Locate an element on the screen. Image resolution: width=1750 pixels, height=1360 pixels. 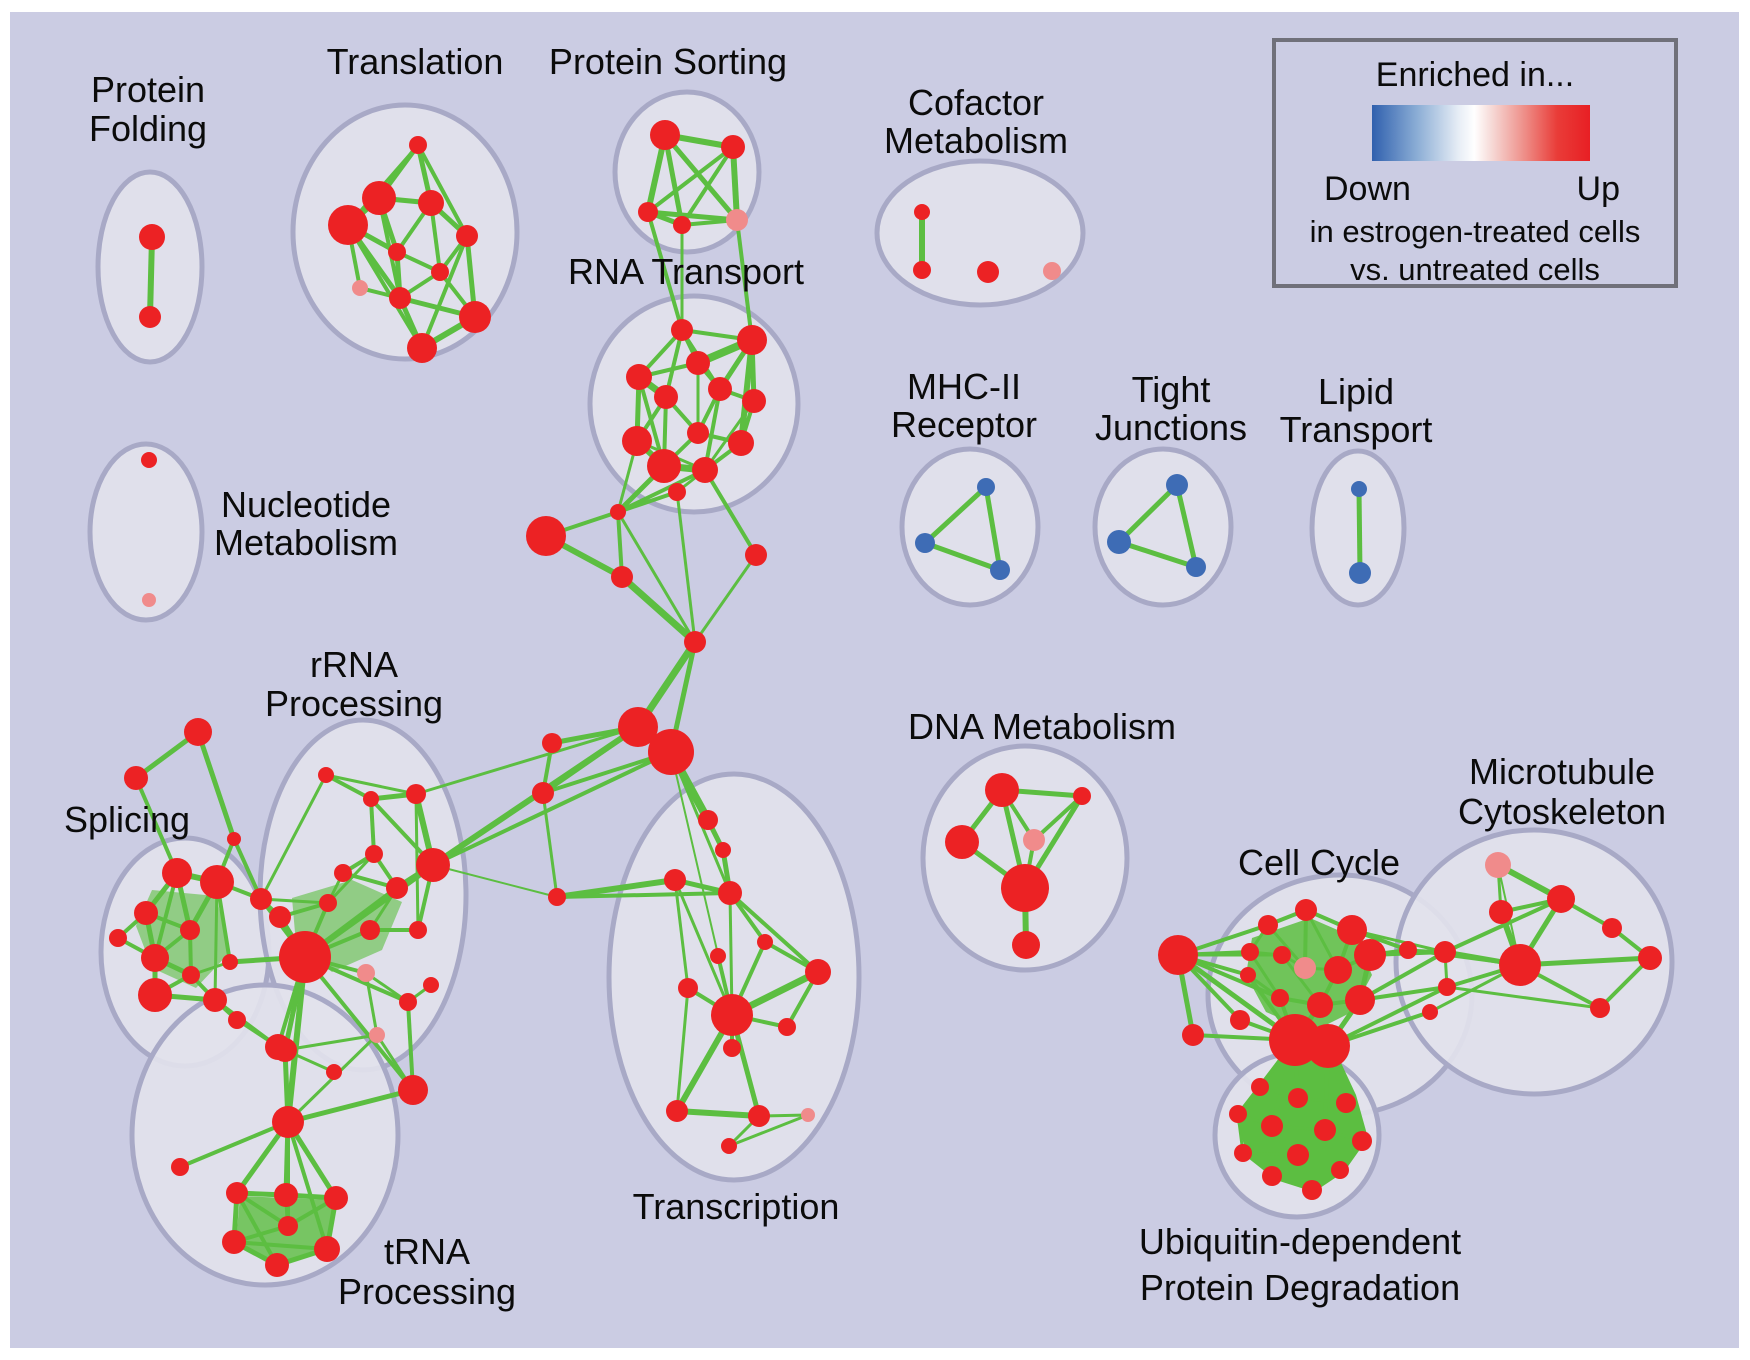
cluster-ellipse-translation is located at coordinates (405, 232).